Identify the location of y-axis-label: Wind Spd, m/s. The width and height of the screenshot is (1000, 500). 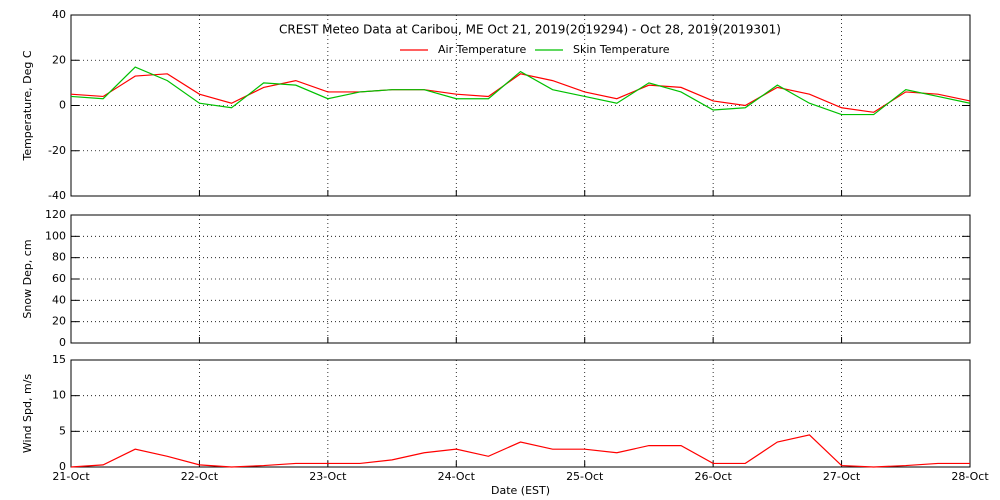
(27, 414).